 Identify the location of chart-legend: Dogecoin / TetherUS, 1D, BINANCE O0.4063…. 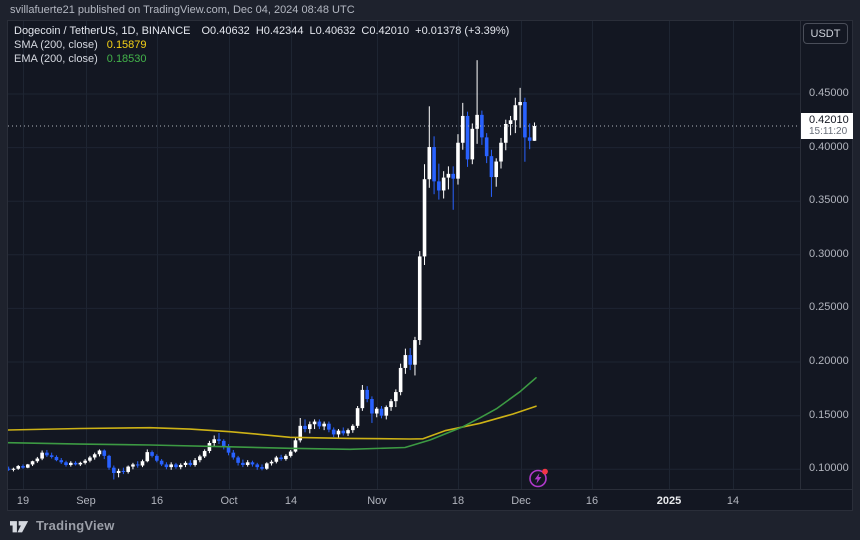
(264, 46).